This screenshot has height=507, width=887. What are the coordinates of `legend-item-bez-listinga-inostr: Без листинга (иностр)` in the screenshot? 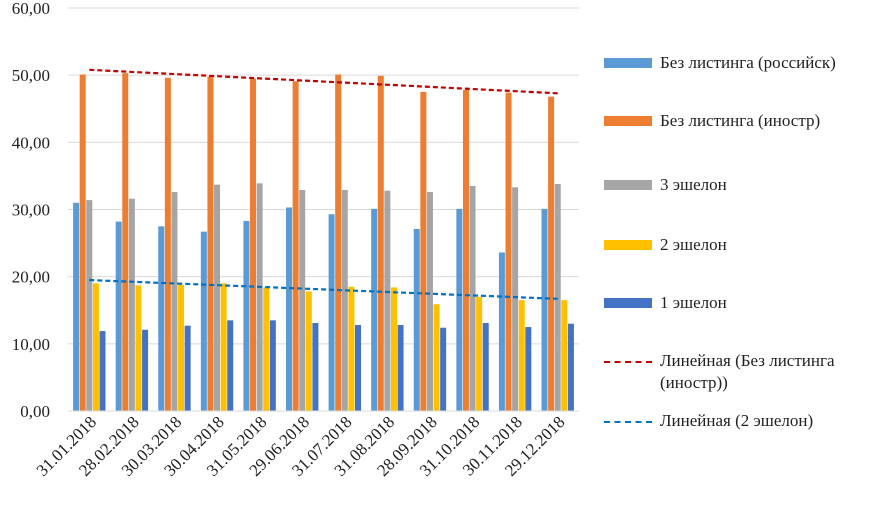 It's located at (745, 121).